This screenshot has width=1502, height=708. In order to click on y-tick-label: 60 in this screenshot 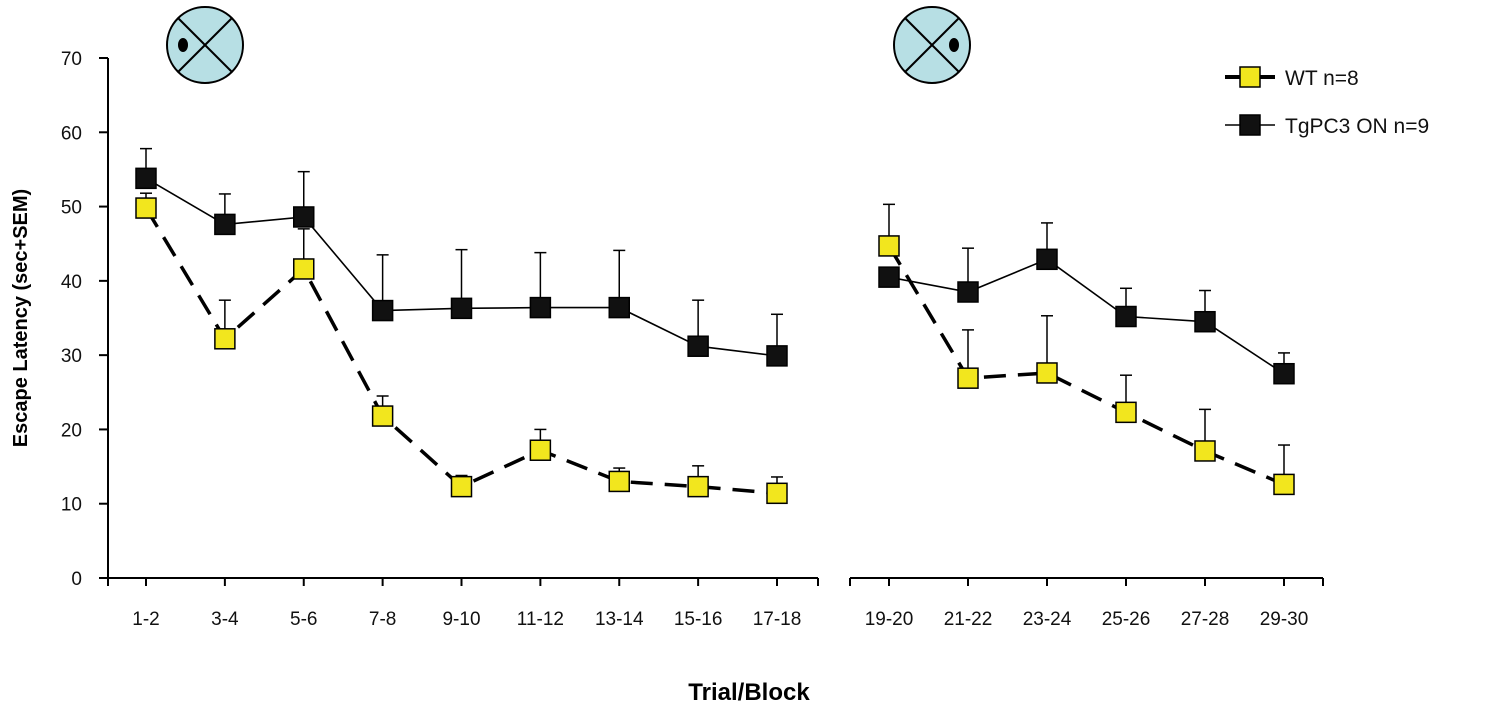, I will do `click(71, 133)`.